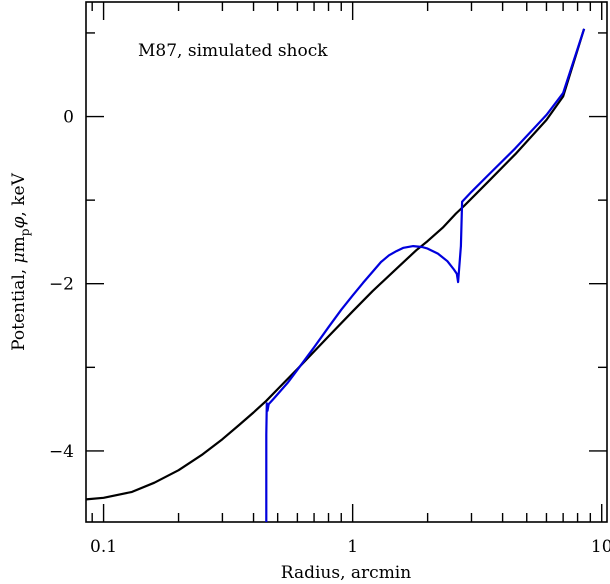 The height and width of the screenshot is (584, 610). Describe the element at coordinates (346, 573) in the screenshot. I see `x-axis-label: Radius, arcmin` at that location.